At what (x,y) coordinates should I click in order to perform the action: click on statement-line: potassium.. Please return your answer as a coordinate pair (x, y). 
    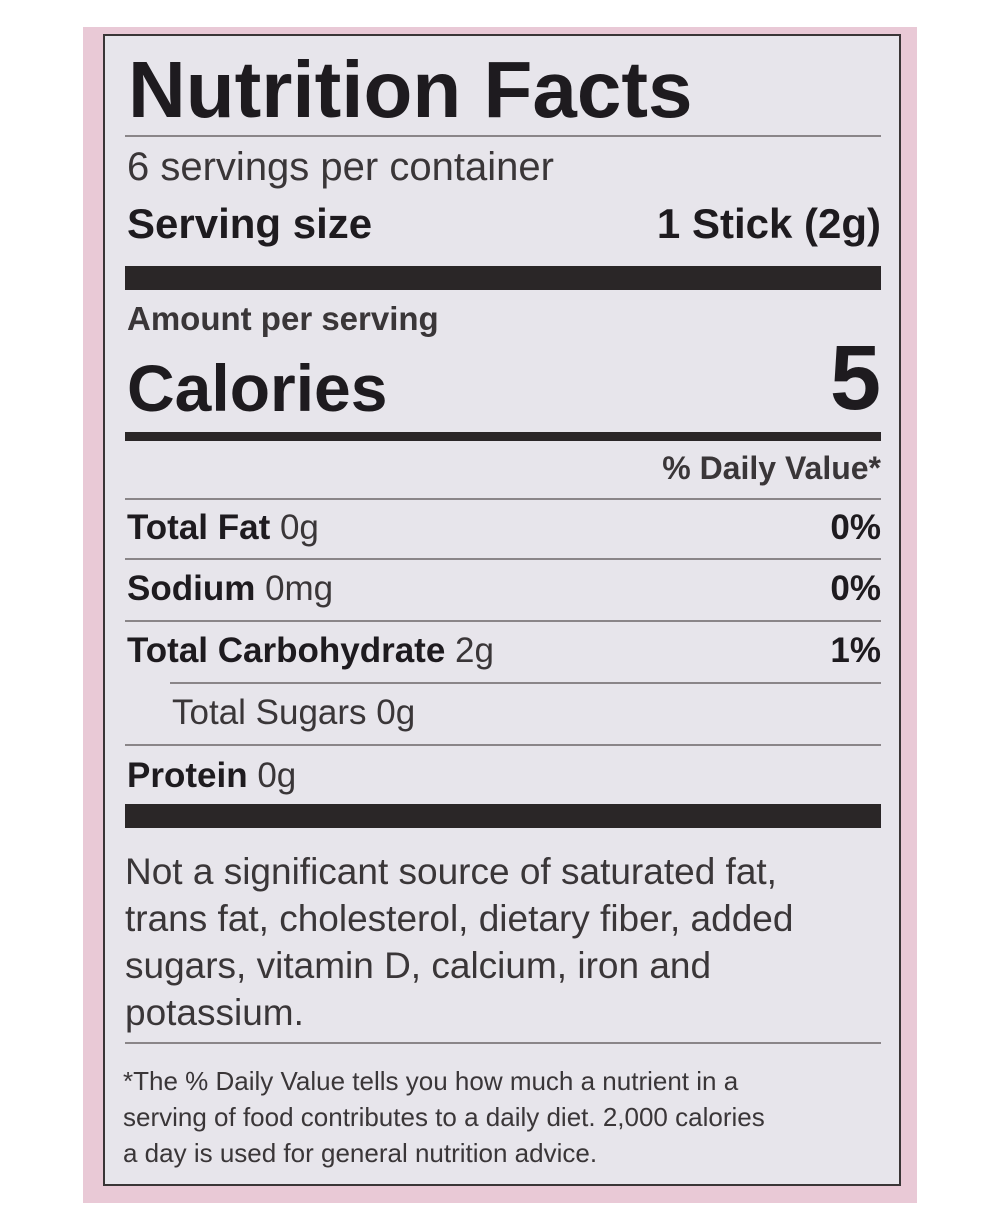
    Looking at the image, I should click on (214, 1012).